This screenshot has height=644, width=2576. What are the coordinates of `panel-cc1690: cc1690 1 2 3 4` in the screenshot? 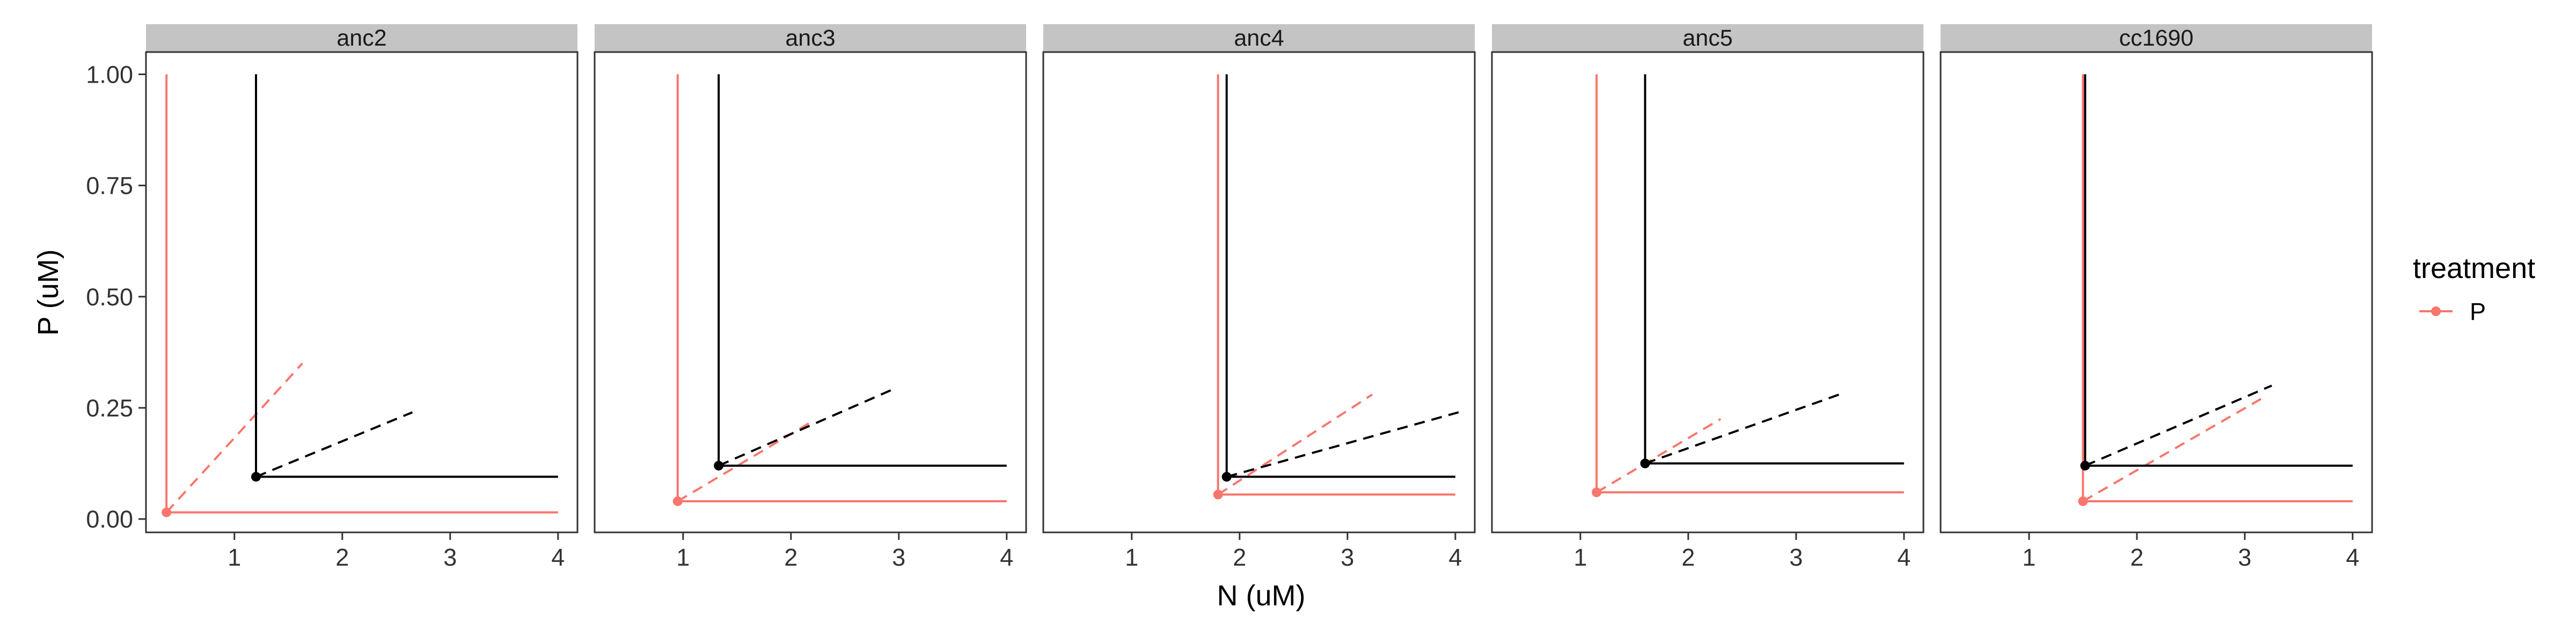 It's located at (2156, 297).